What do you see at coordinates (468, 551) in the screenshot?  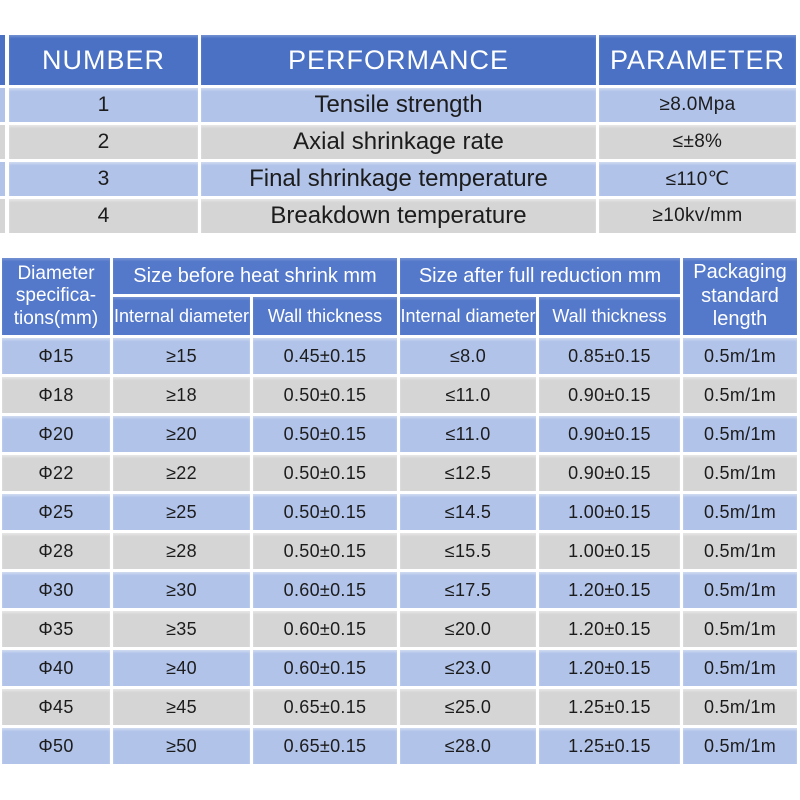 I see `spec-cell-internal-after: ≤15.5` at bounding box center [468, 551].